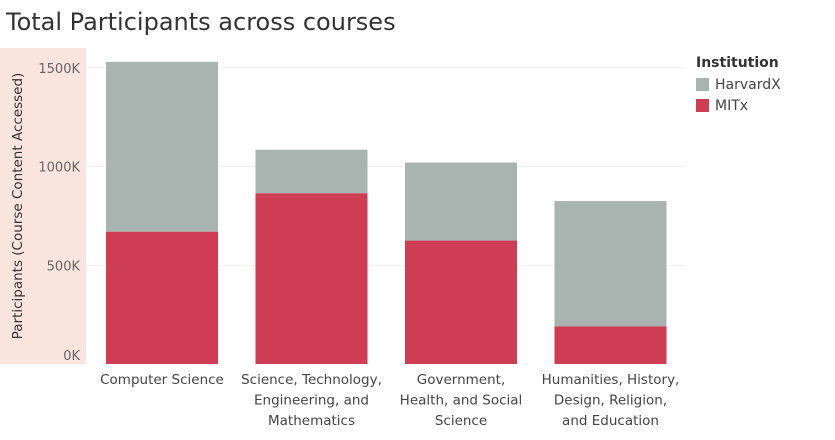 This screenshot has width=835, height=440. I want to click on legend-title: Institution, so click(737, 63).